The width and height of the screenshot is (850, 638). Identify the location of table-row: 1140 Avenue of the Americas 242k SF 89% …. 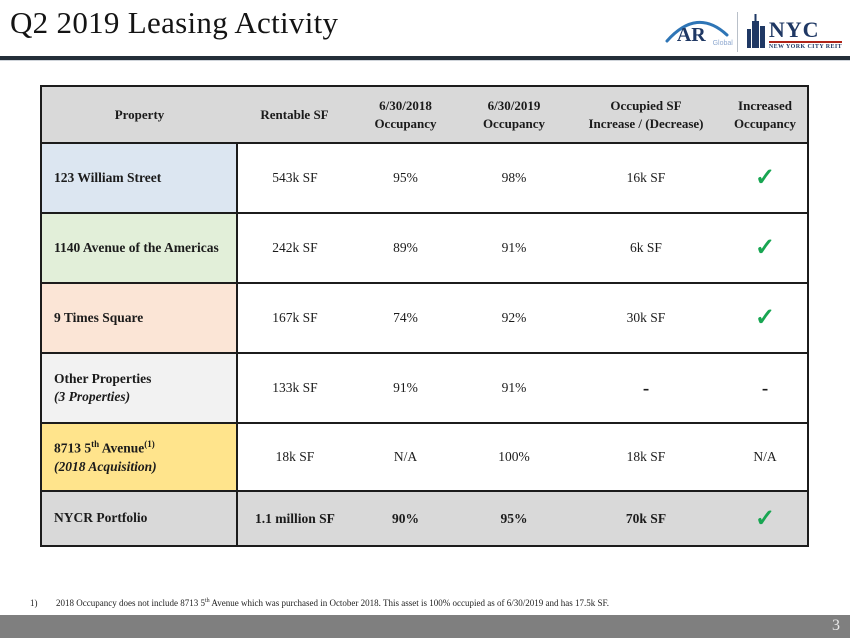
(424, 248).